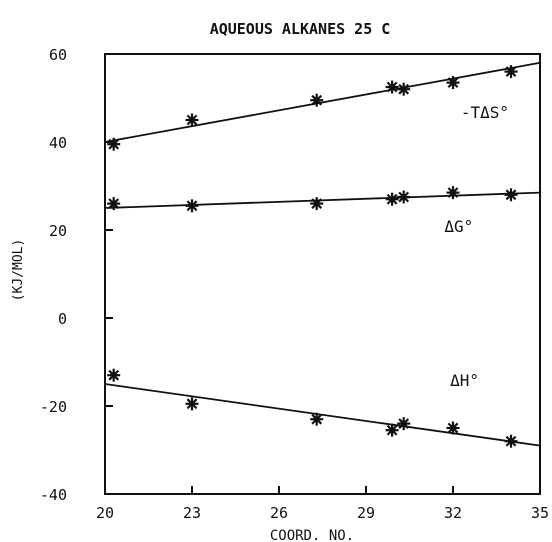  I want to click on x-tick-label: 23, so click(192, 513).